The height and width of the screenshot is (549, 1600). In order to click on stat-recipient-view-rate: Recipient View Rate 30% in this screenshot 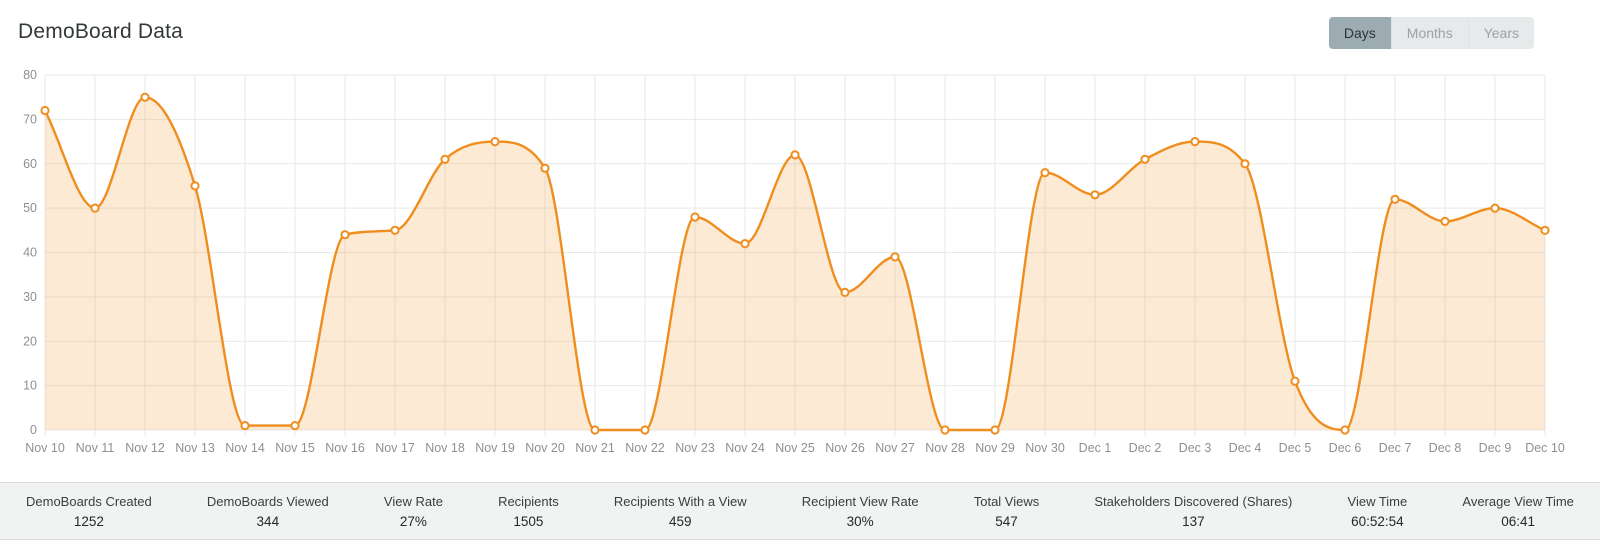, I will do `click(860, 511)`.